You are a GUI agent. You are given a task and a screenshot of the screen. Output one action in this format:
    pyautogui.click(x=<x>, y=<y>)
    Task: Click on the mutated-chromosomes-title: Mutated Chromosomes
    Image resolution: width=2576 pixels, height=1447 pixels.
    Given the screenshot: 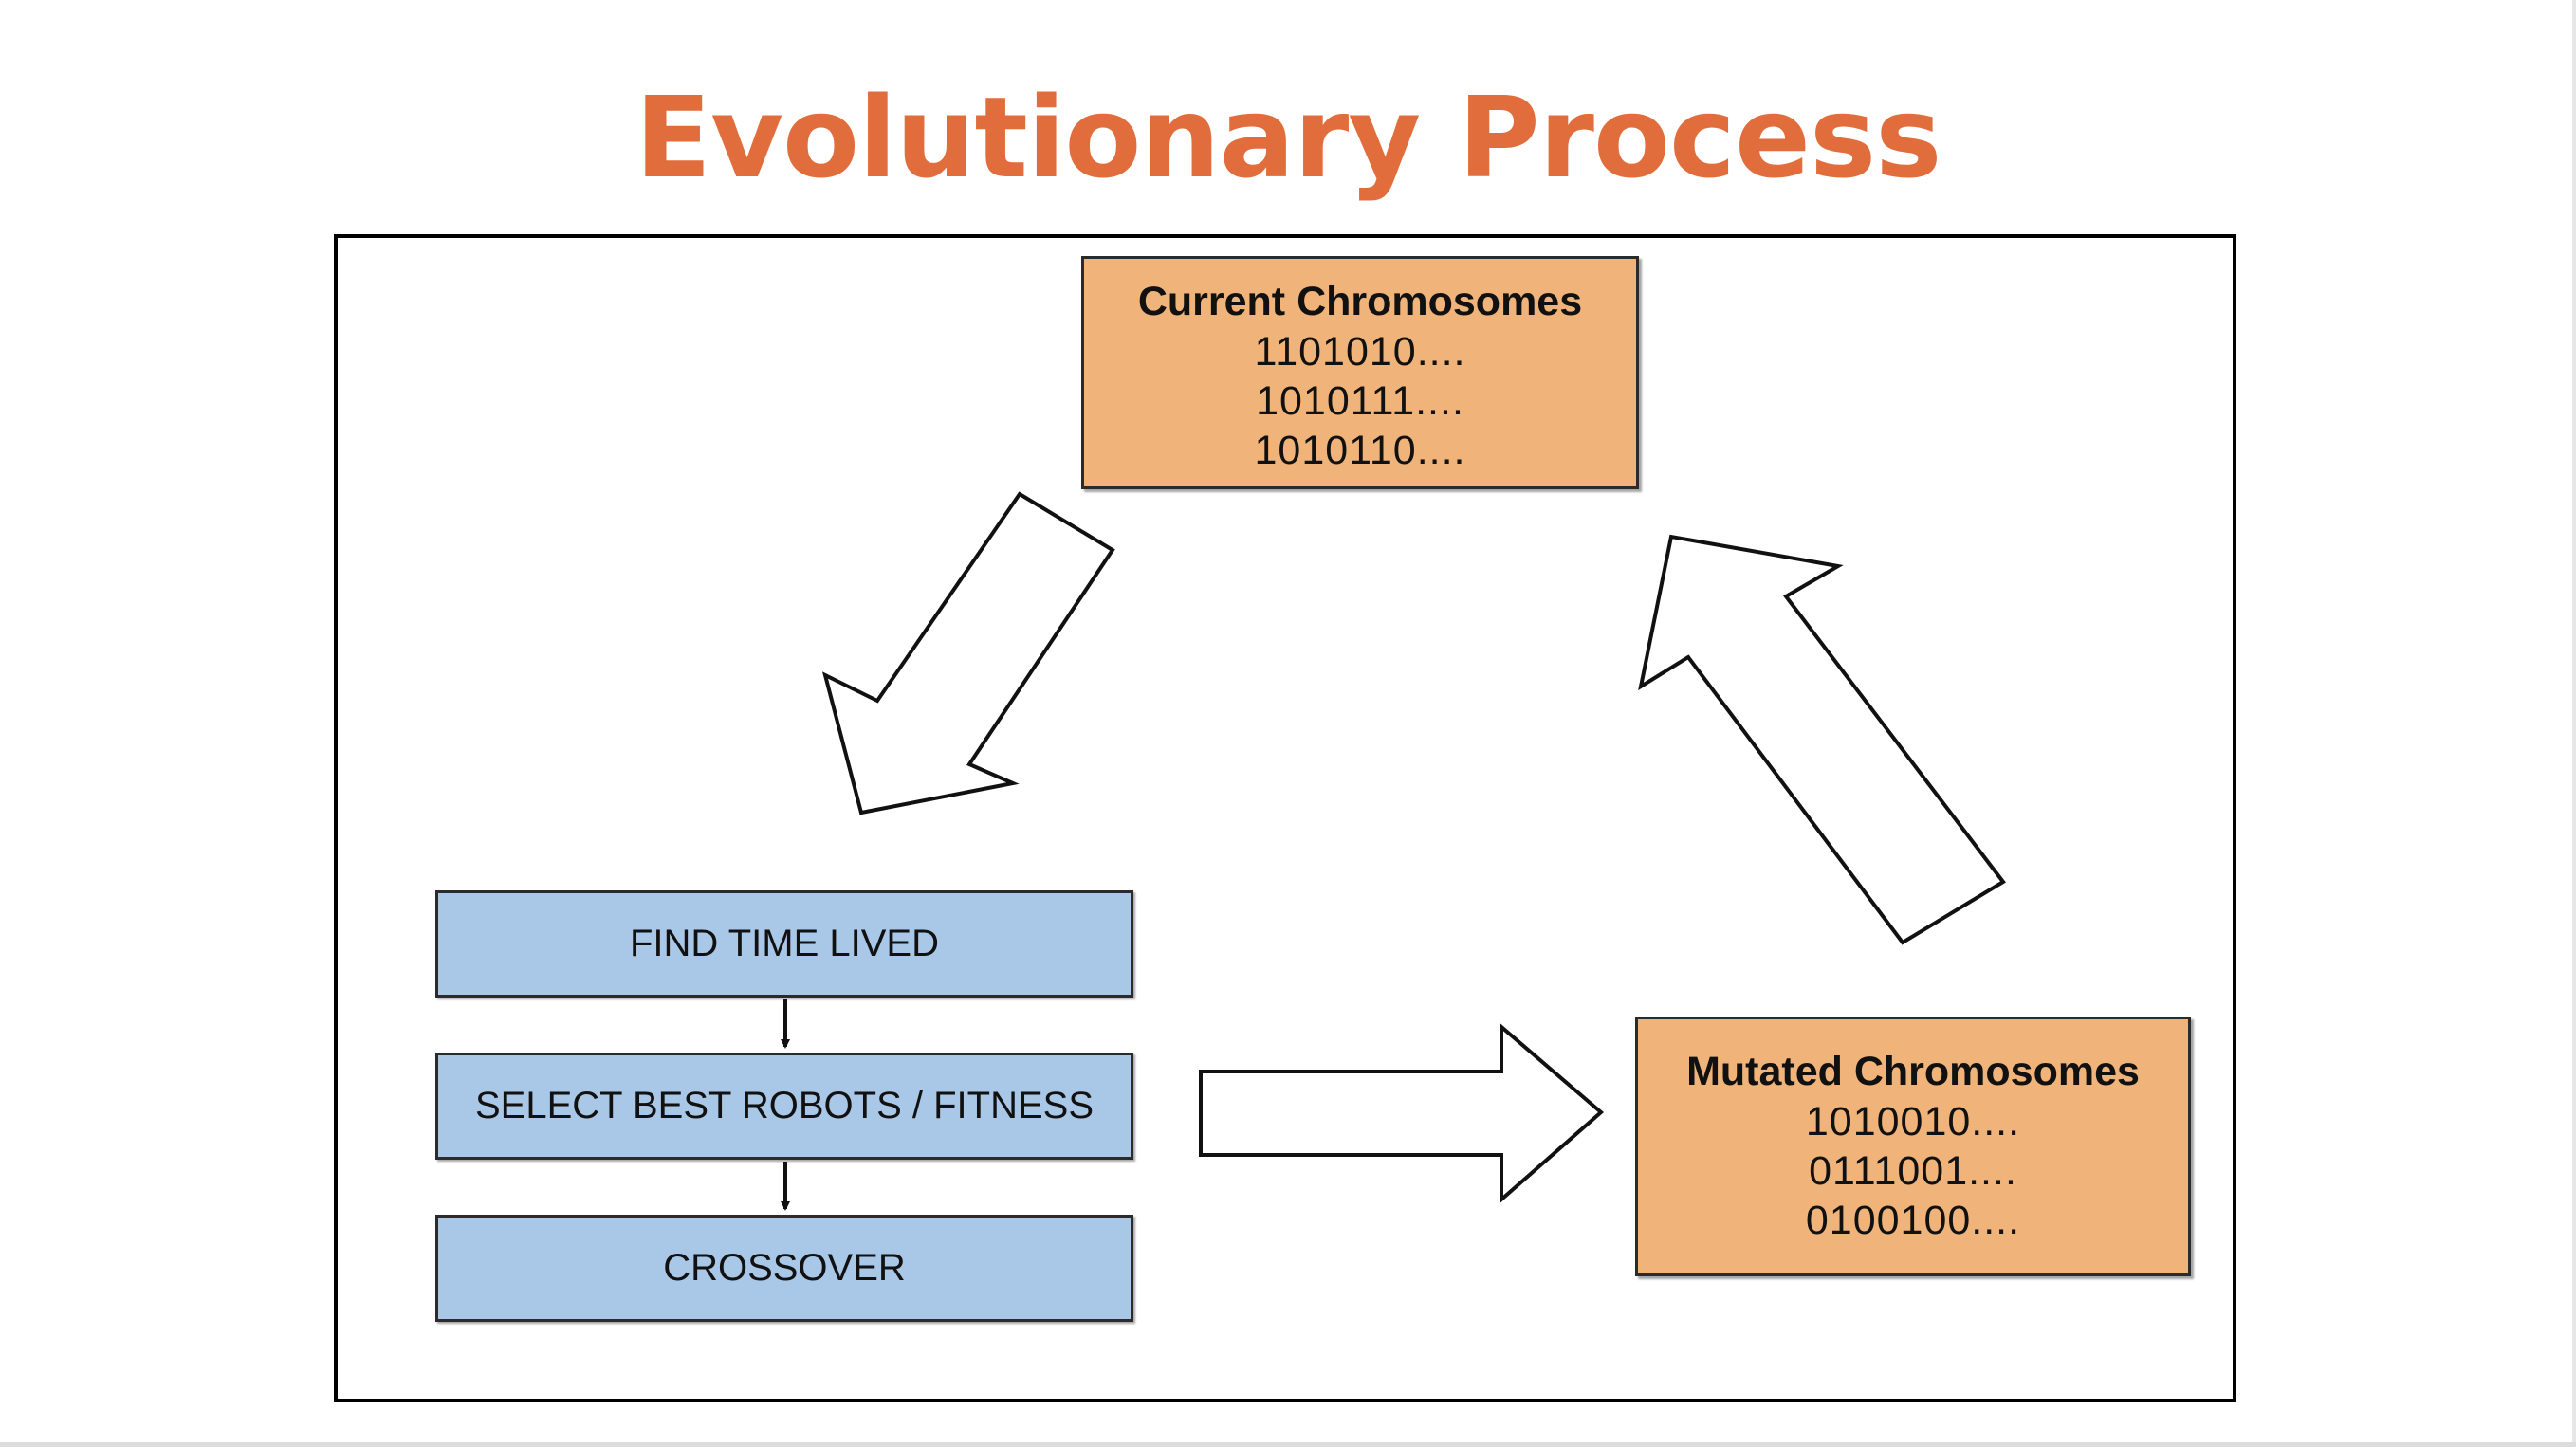 What is the action you would take?
    pyautogui.click(x=1913, y=1071)
    